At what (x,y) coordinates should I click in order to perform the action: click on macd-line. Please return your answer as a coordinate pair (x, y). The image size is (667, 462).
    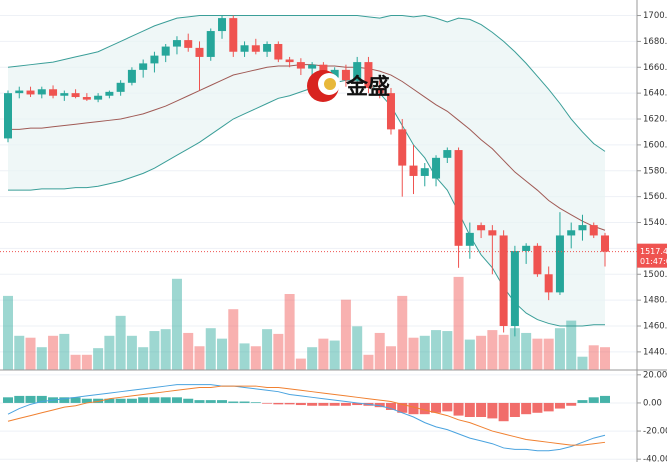
    Looking at the image, I should click on (306, 418).